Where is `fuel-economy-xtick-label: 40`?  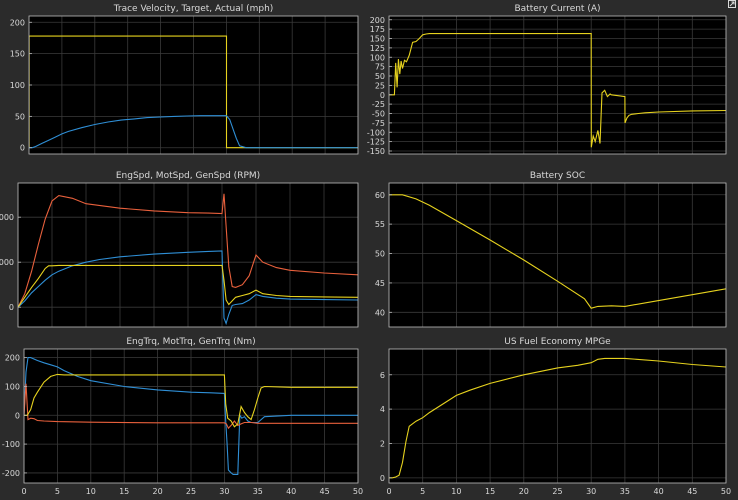
fuel-economy-xtick-label: 40 is located at coordinates (659, 491).